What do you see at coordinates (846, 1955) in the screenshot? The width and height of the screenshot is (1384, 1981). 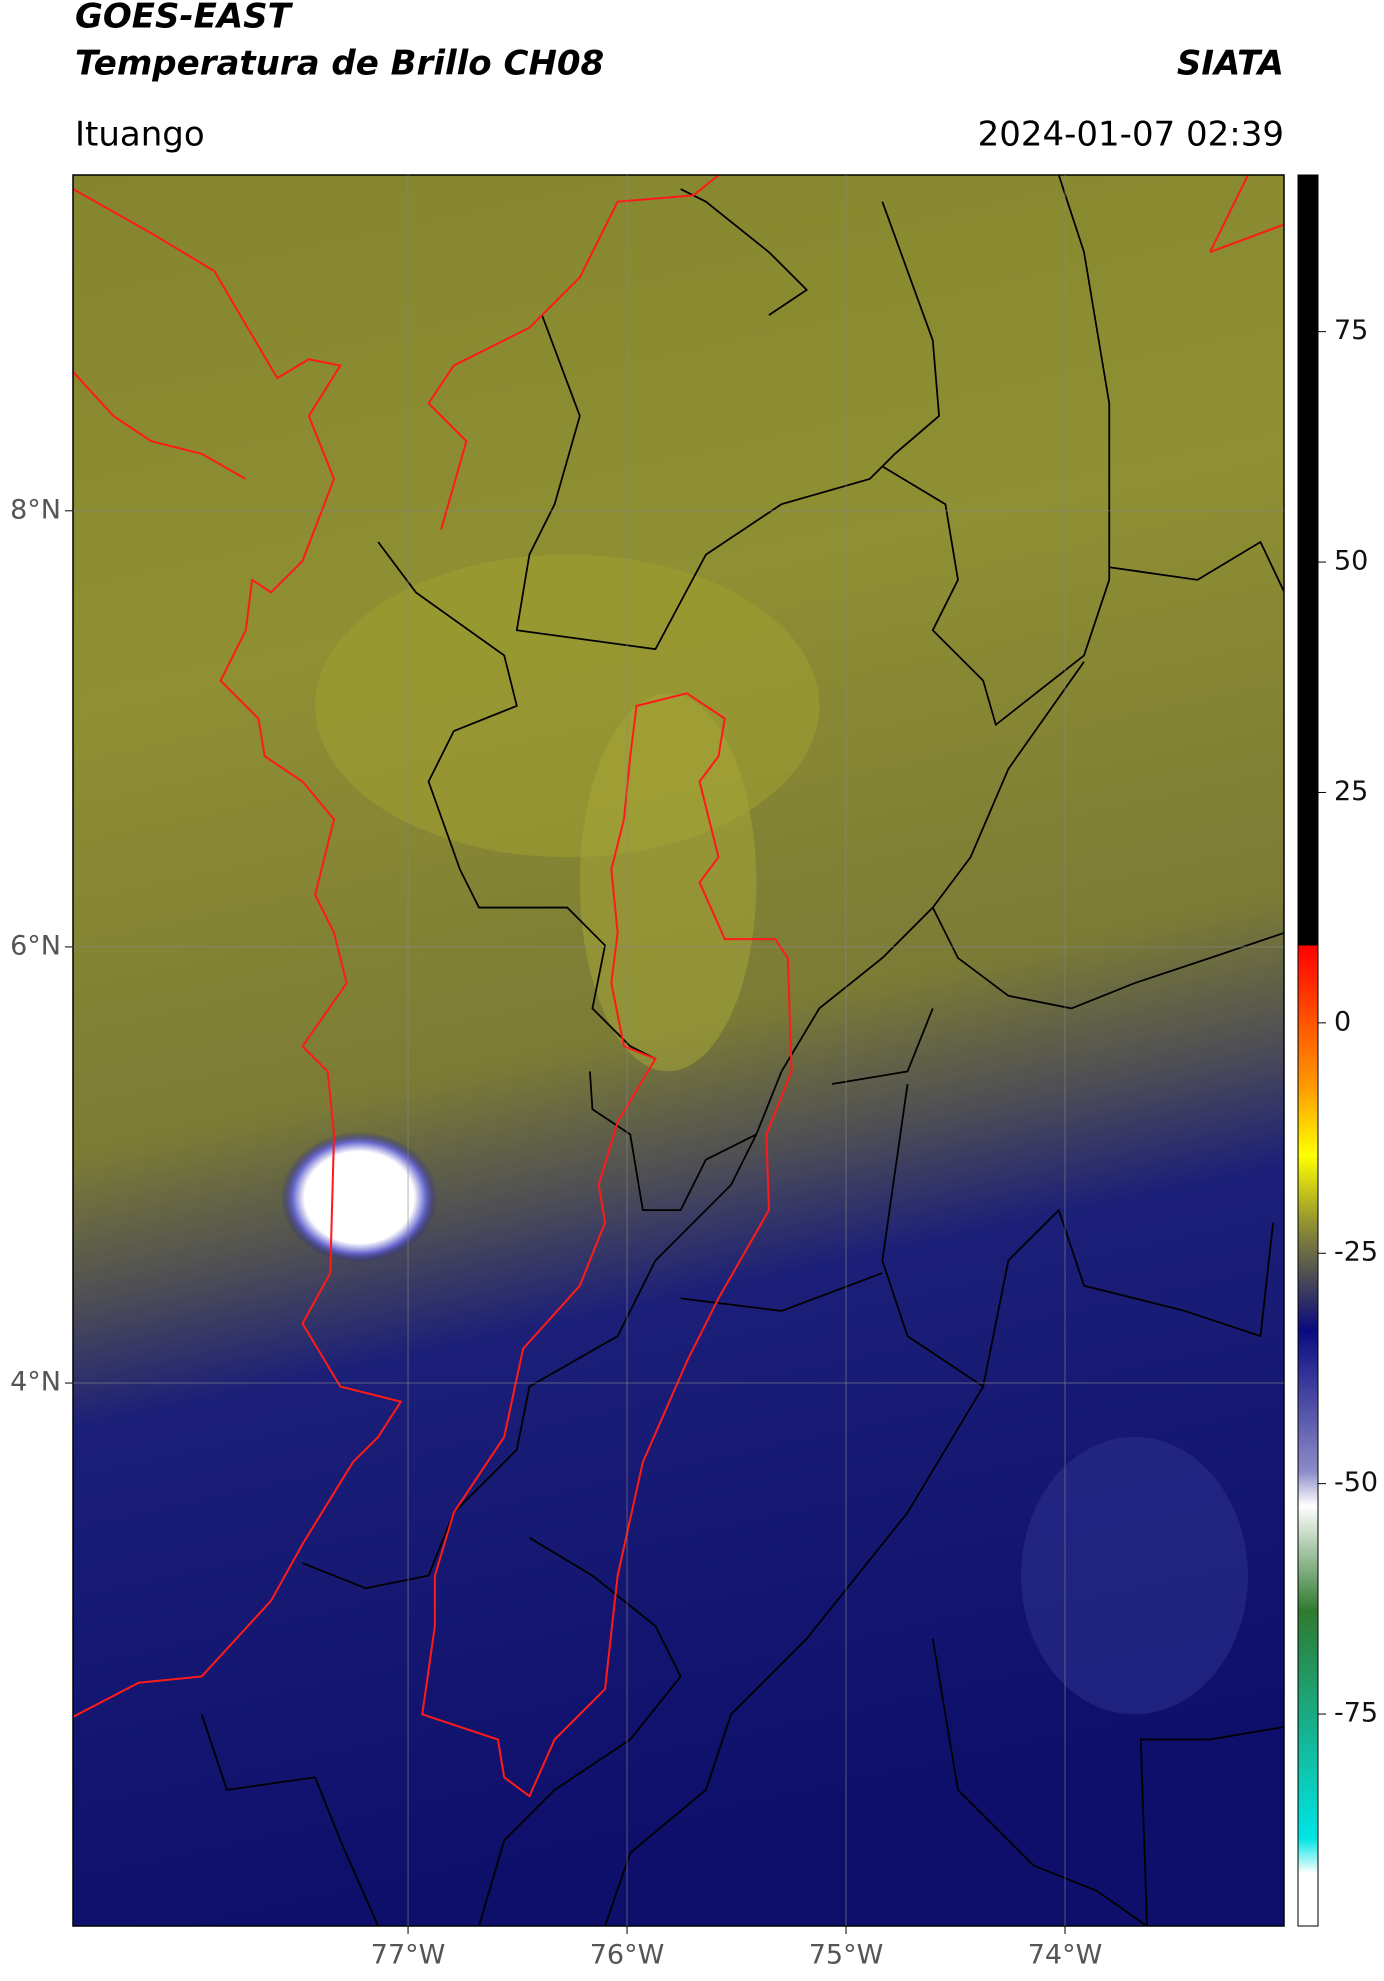 I see `x-tick-label: 75°W` at bounding box center [846, 1955].